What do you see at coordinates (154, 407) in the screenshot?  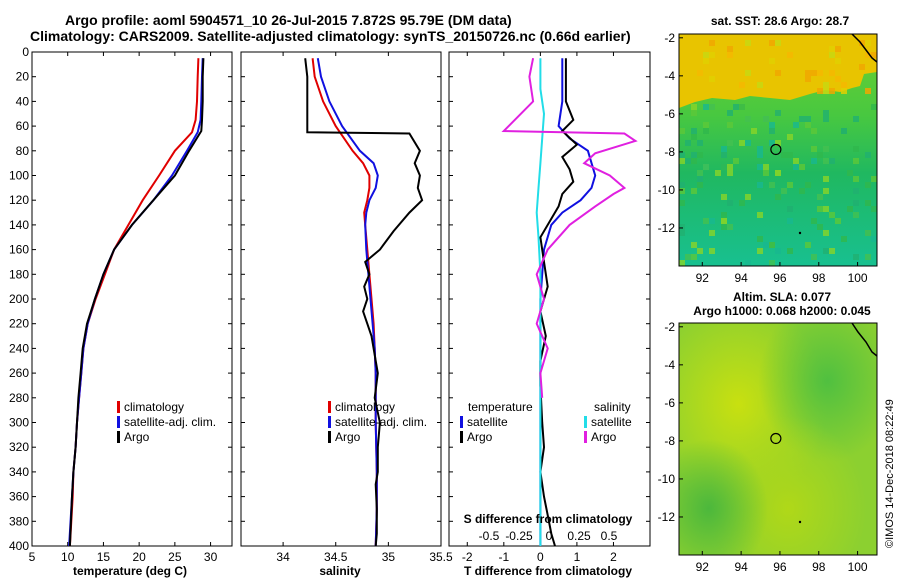 I see `legend-label: climatology` at bounding box center [154, 407].